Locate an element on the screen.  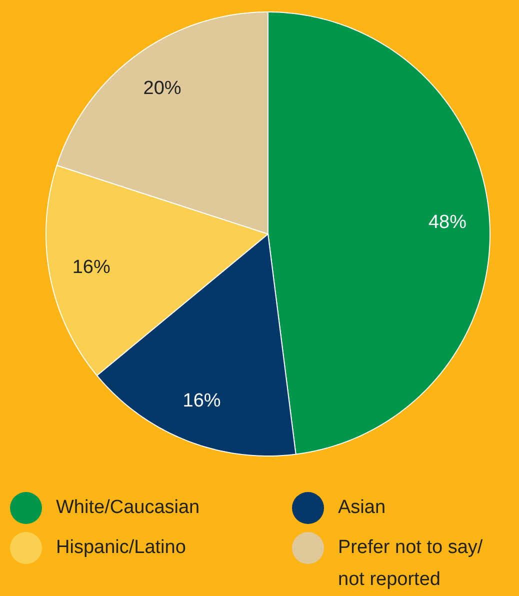
legend-label: White/Caucasian is located at coordinates (128, 508).